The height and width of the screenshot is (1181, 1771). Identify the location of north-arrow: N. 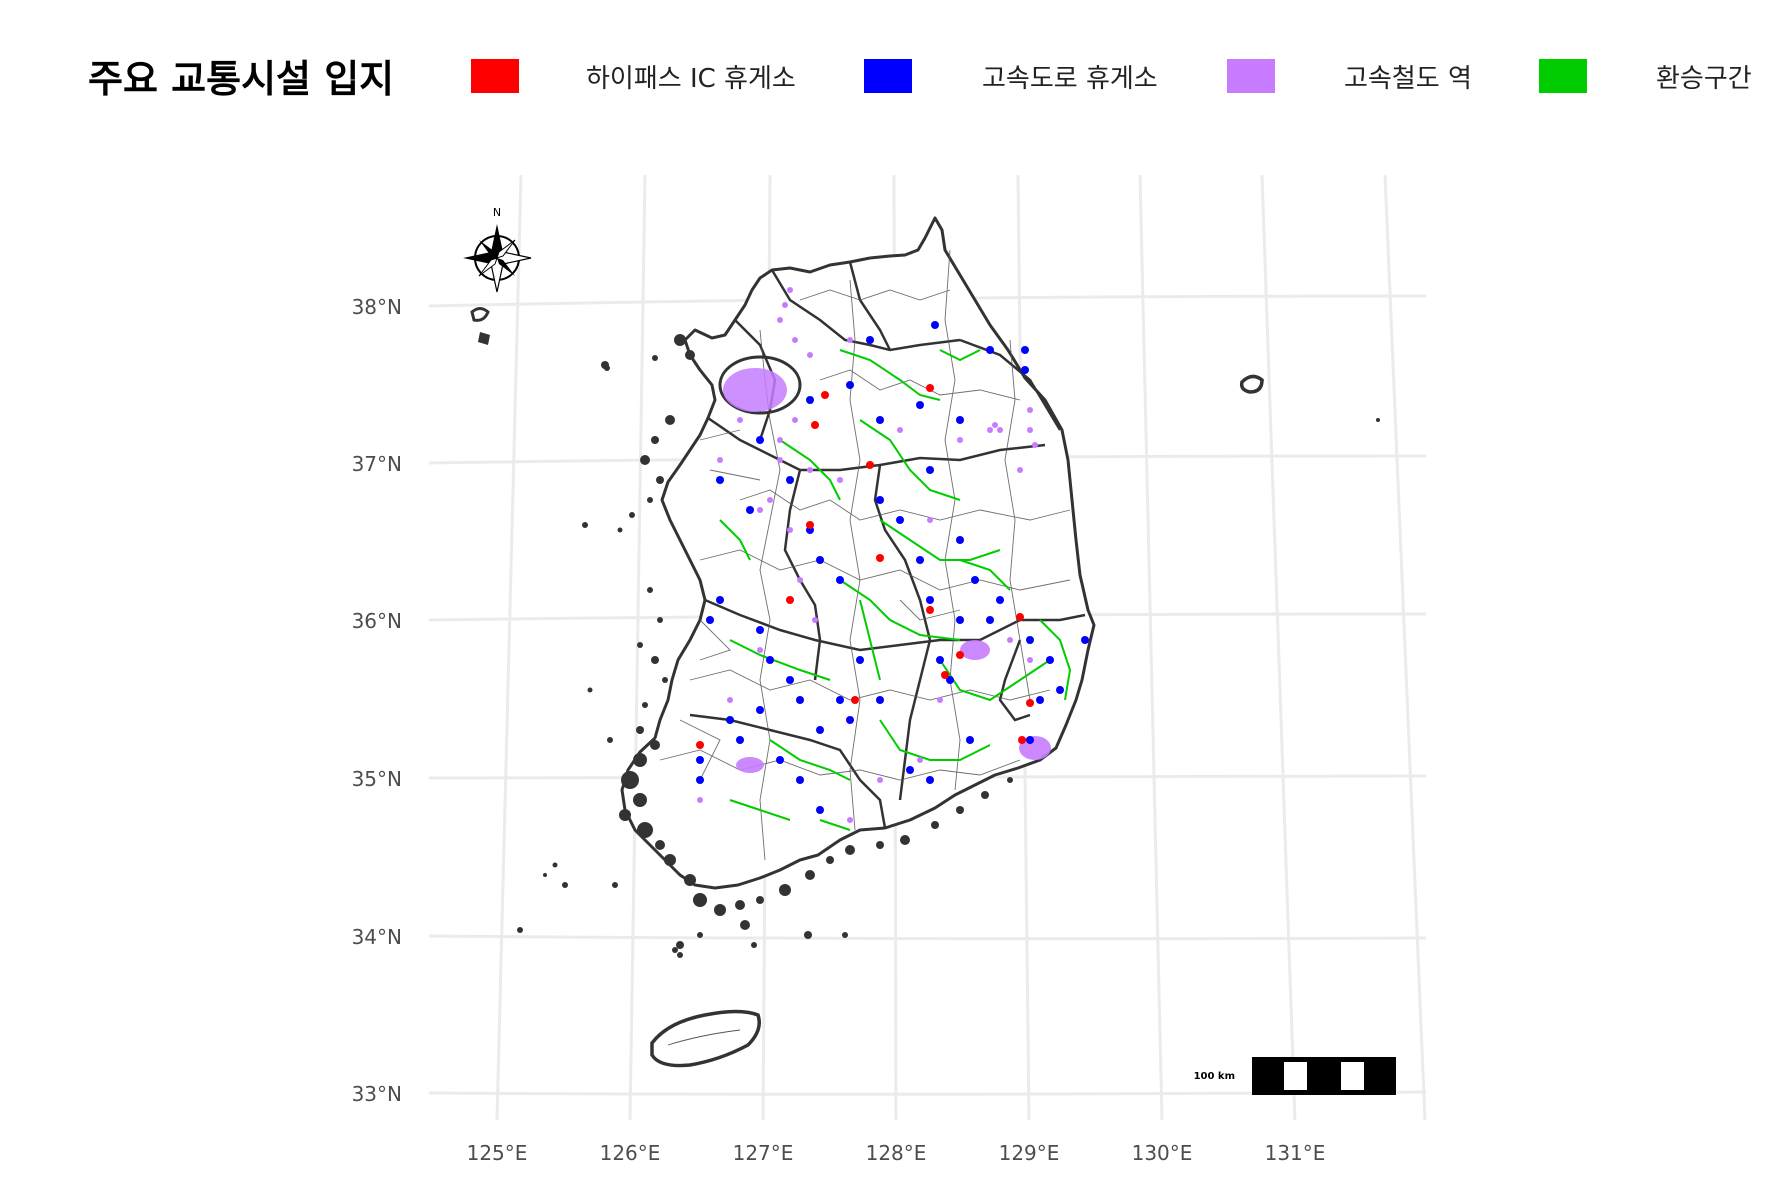
(497, 249).